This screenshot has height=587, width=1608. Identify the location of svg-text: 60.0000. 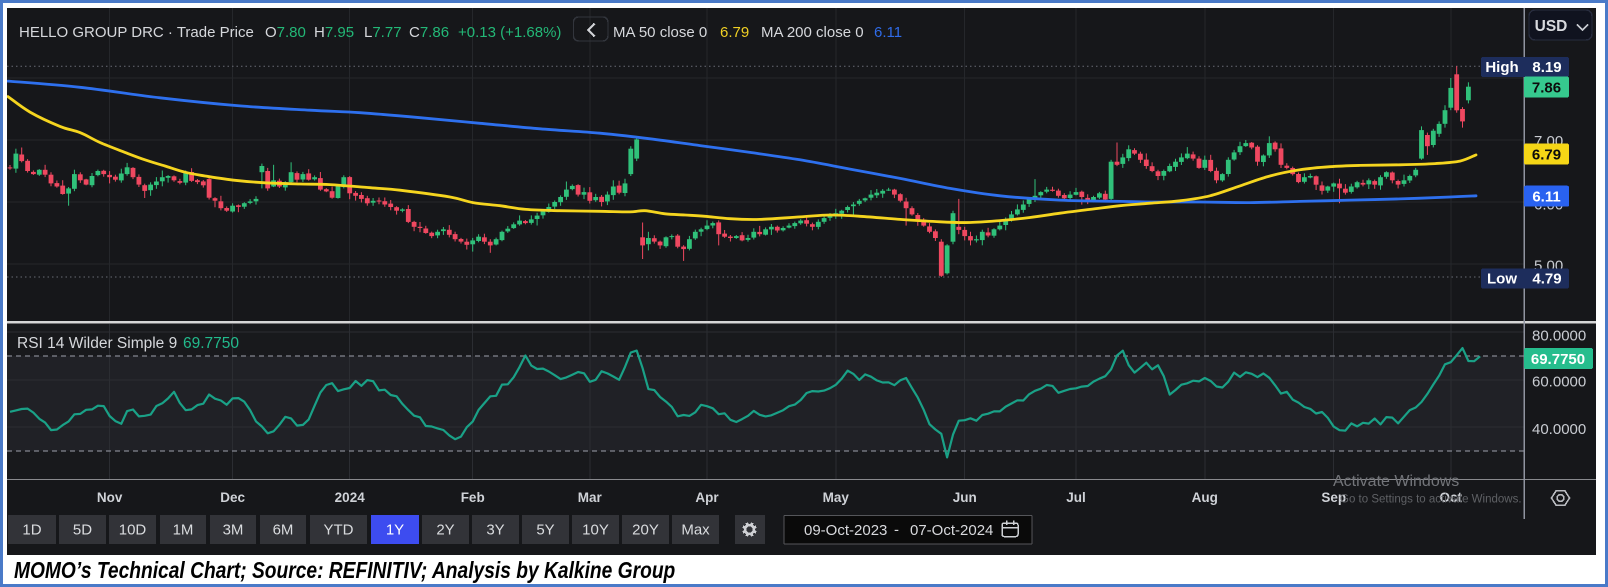
(1559, 381).